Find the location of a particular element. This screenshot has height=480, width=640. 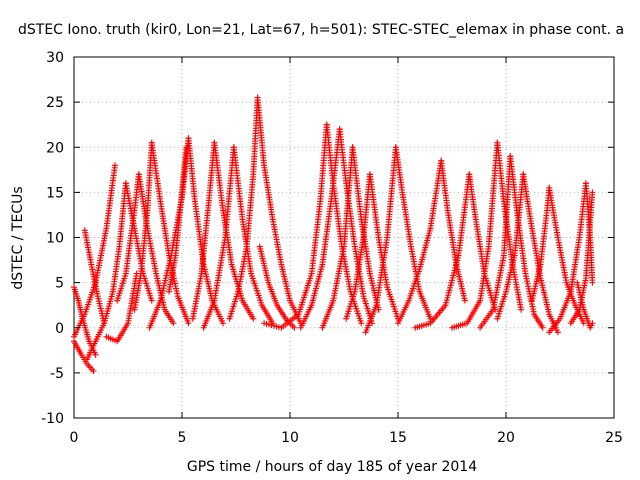

y-tick-label: 30 is located at coordinates (55, 58).